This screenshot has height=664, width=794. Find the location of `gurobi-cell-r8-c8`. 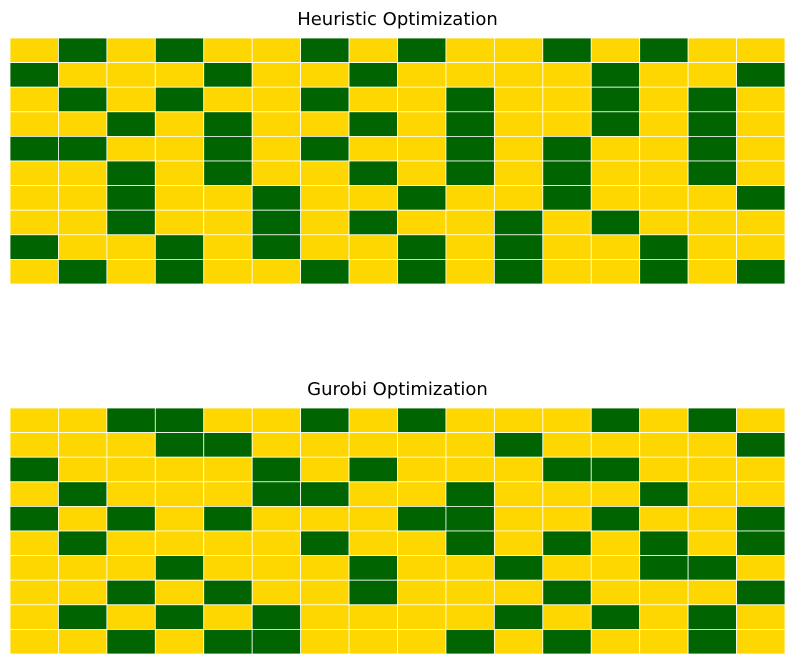

gurobi-cell-r8-c8 is located at coordinates (422, 617).